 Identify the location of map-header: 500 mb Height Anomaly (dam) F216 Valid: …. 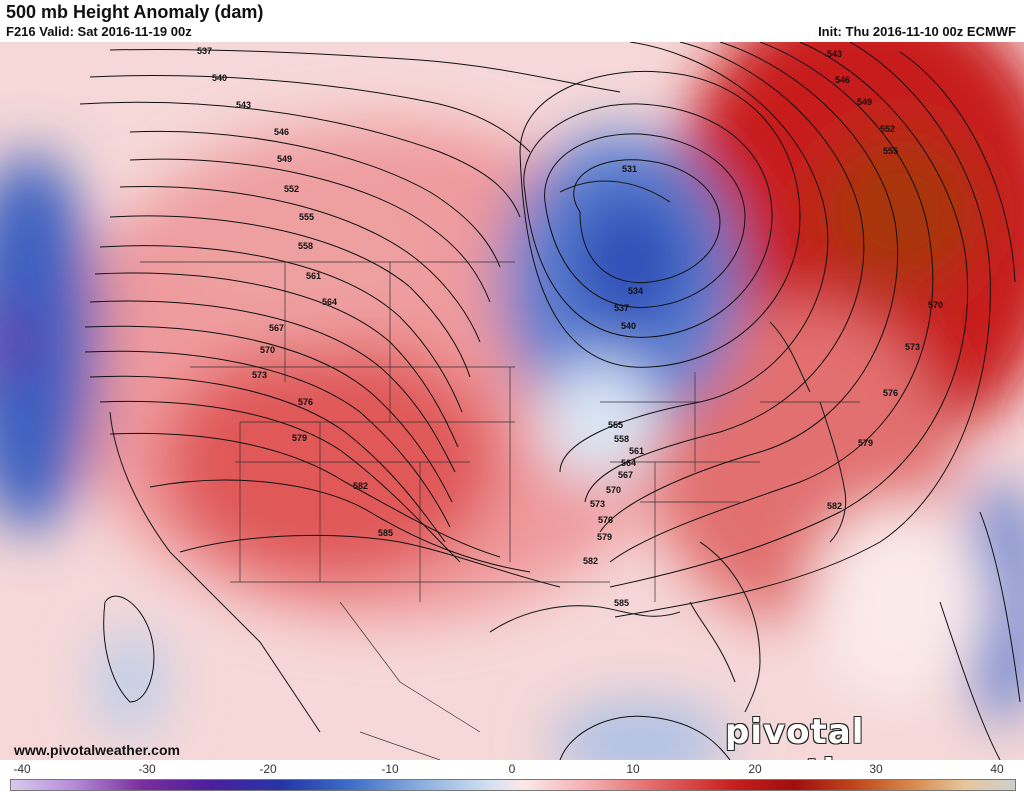
(512, 21).